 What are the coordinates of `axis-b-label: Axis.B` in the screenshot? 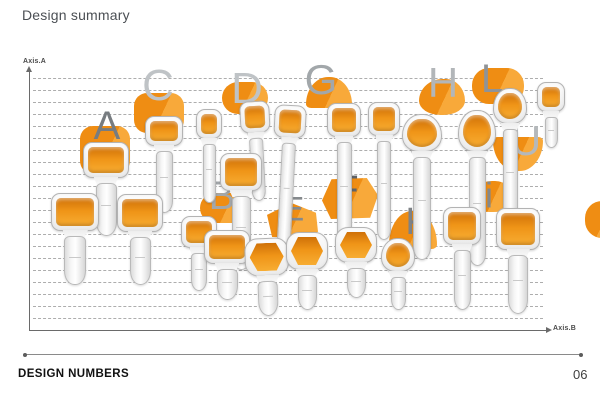 It's located at (564, 328).